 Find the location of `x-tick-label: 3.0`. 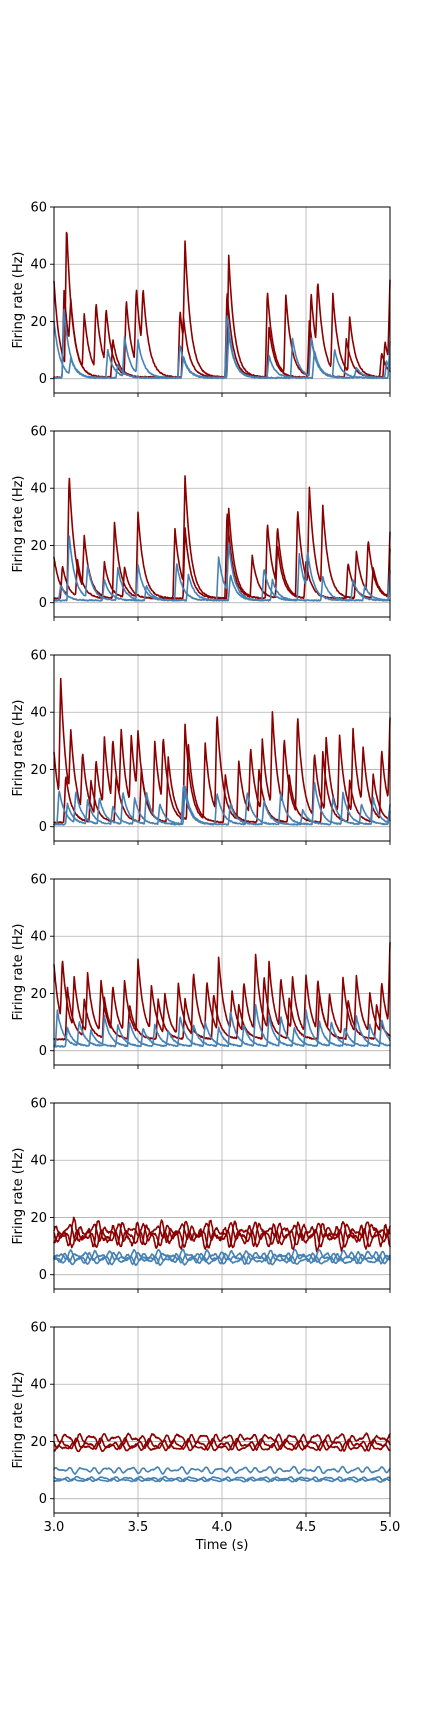

x-tick-label: 3.0 is located at coordinates (54, 1527).